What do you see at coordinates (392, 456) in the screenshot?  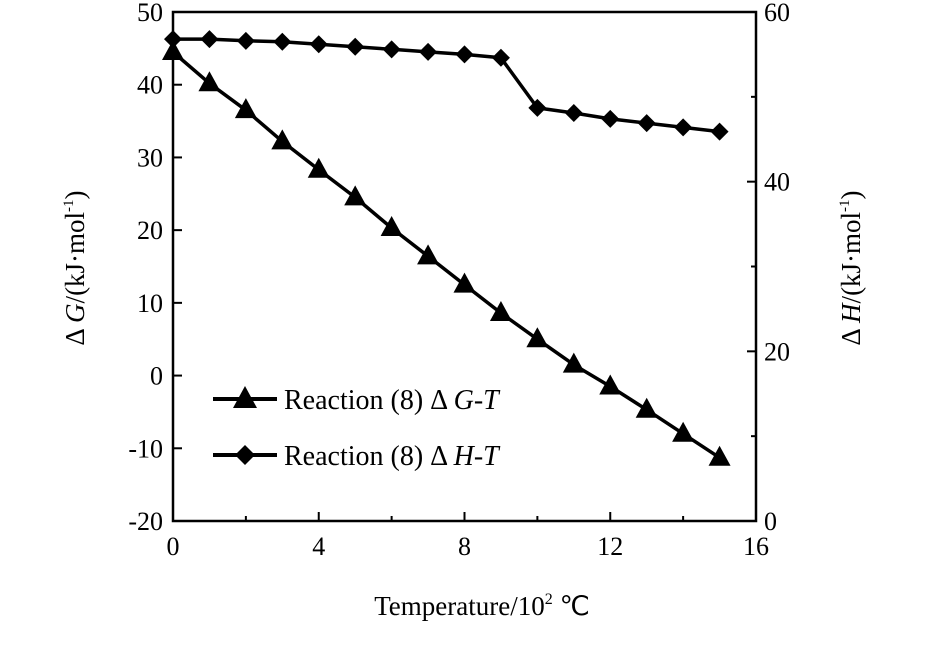 I see `legend-label-delta-h: Reaction (8) Δ H-T` at bounding box center [392, 456].